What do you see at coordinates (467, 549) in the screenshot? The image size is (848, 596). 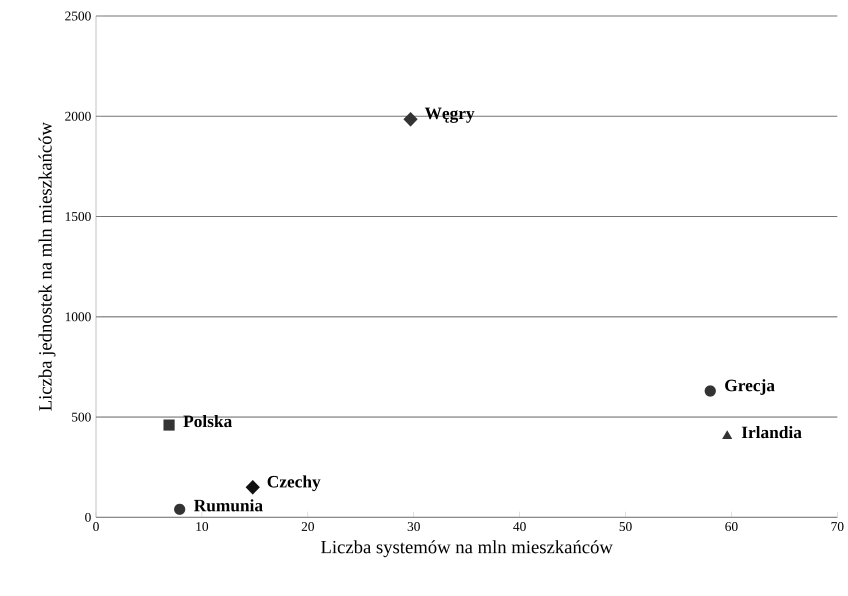 I see `x-axis-title: Liczba systemów na mln mieszkańców` at bounding box center [467, 549].